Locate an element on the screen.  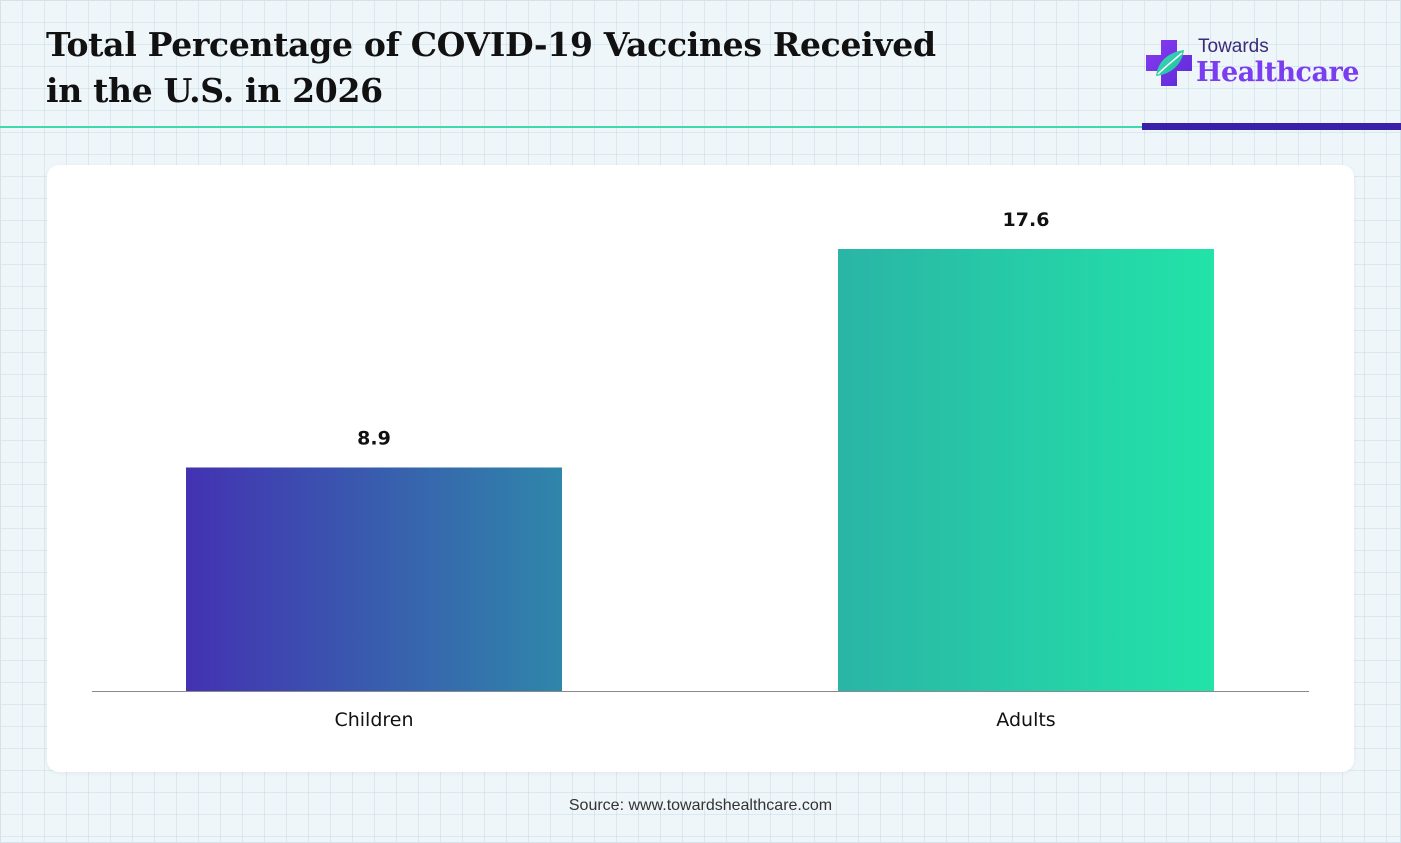
bar-adults is located at coordinates (1026, 470).